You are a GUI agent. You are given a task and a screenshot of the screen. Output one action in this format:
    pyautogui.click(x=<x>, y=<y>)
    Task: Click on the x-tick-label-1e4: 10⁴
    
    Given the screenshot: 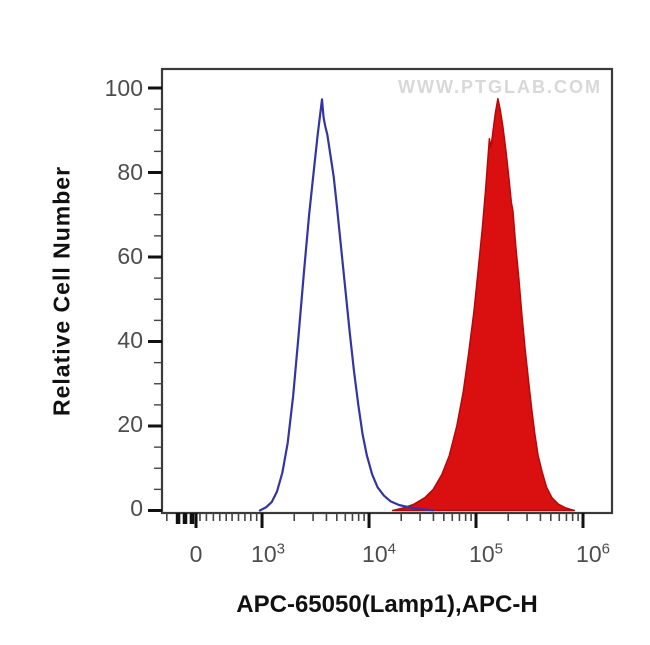 What is the action you would take?
    pyautogui.click(x=379, y=553)
    